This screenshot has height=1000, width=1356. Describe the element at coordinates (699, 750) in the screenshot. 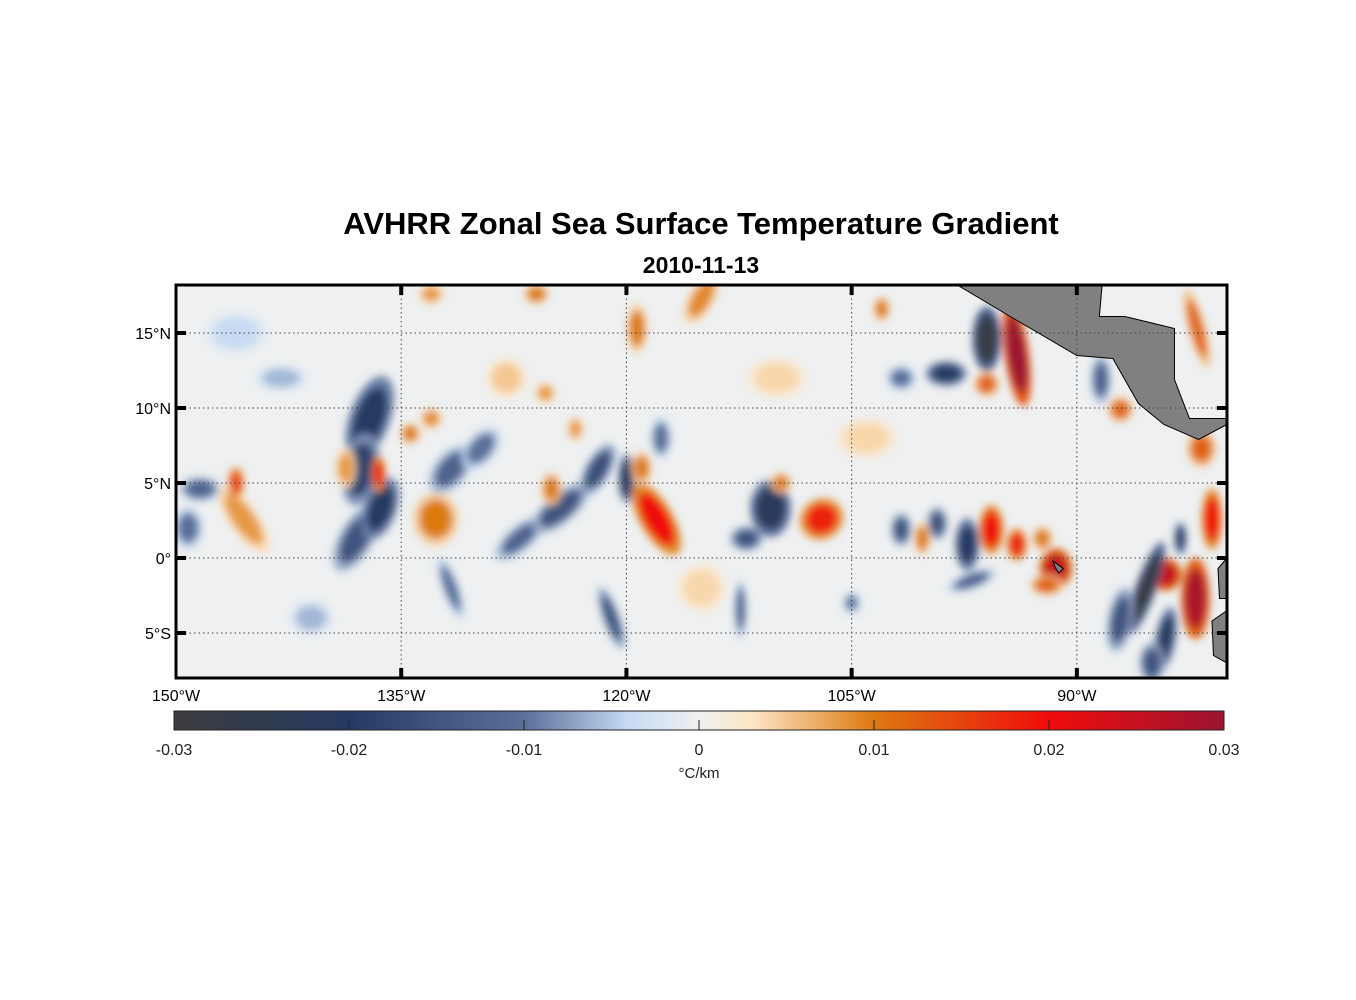

I see `colorbar-tick-label: 0` at that location.